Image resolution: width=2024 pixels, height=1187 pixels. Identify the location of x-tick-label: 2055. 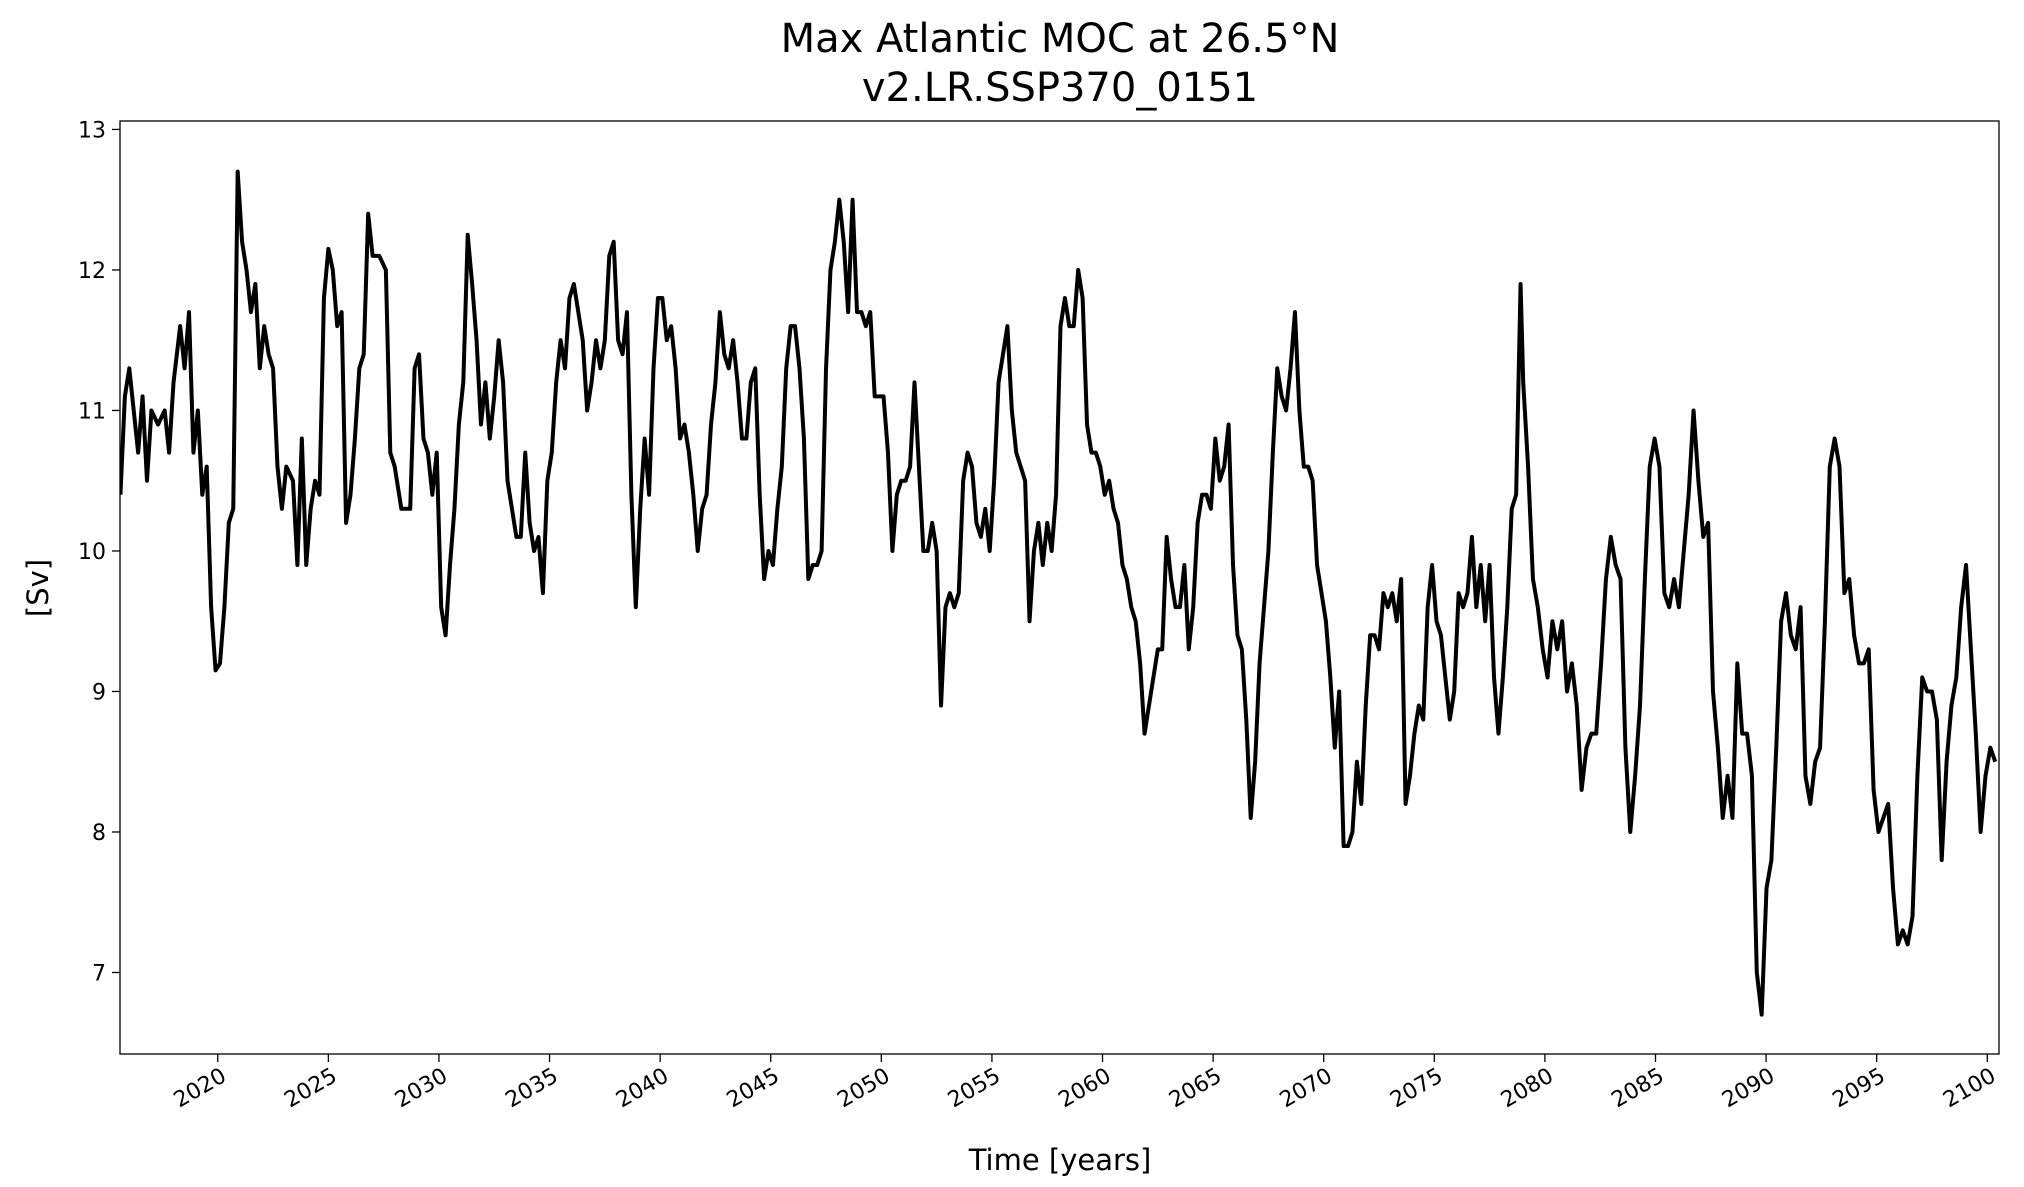
(974, 1089).